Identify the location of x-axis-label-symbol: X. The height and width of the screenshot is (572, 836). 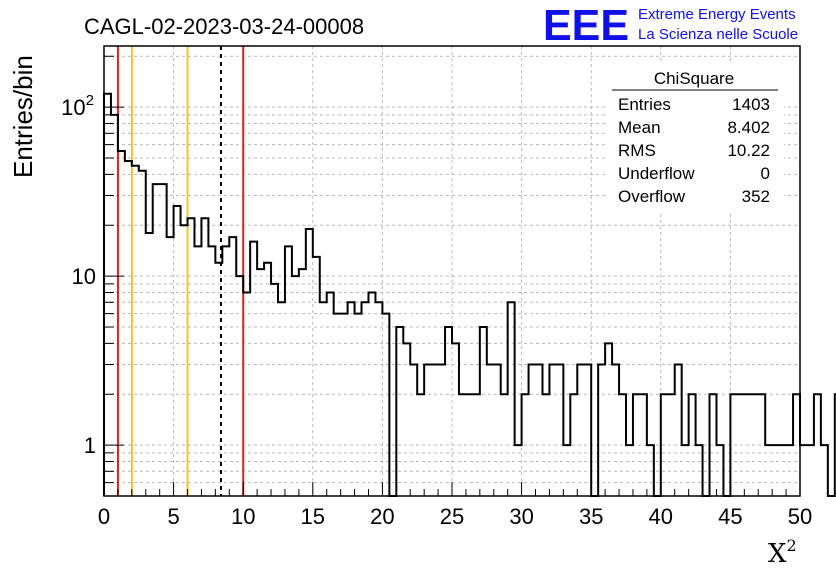
(777, 554).